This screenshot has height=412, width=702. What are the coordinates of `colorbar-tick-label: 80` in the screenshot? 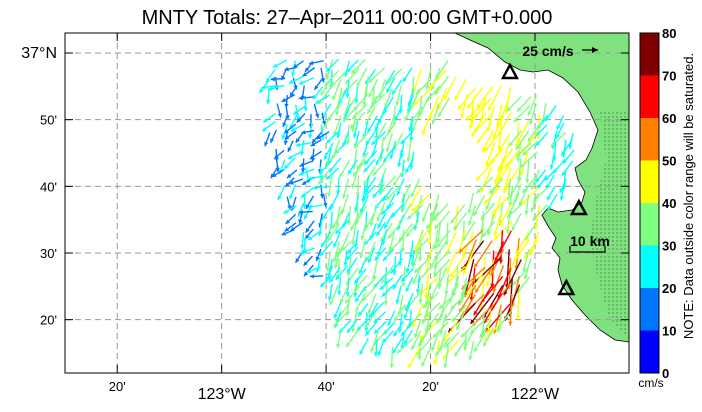 It's located at (669, 33).